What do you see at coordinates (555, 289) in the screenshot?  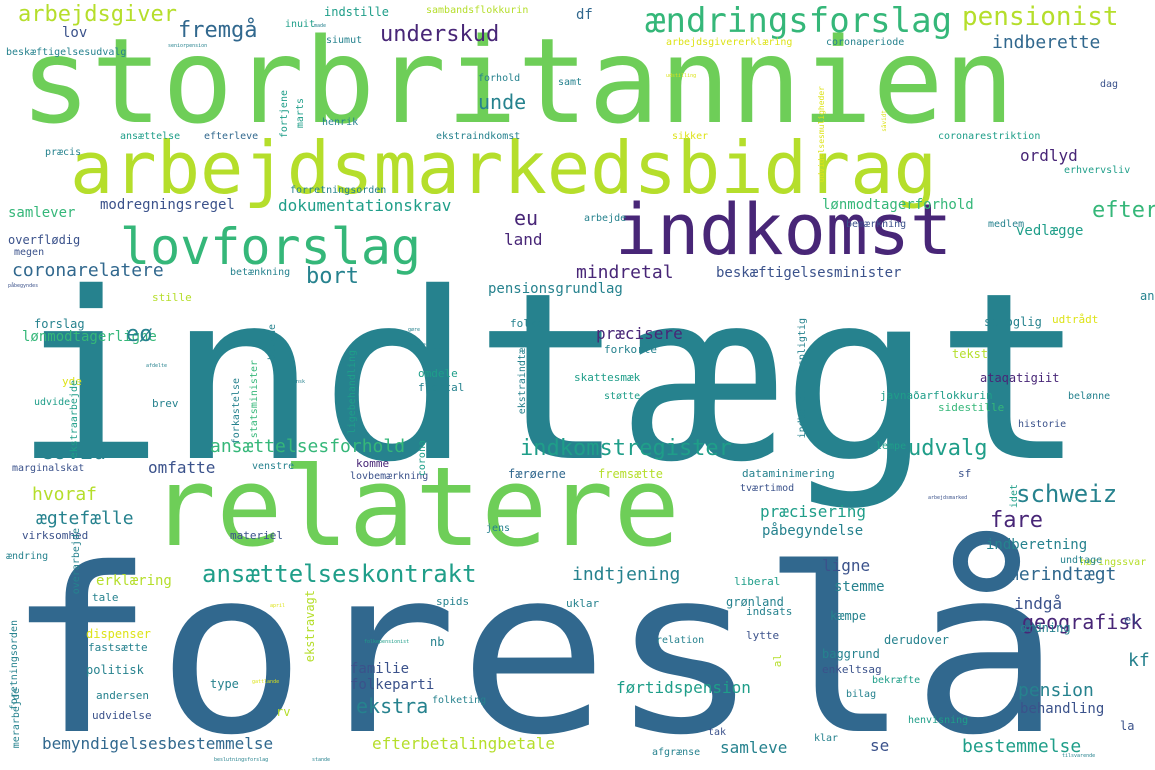 I see `word: pensionsgrundlag` at bounding box center [555, 289].